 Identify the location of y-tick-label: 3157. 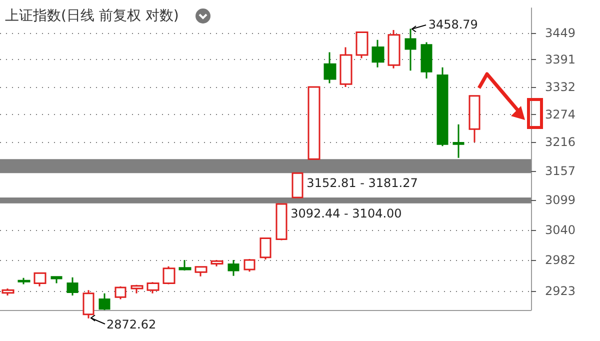
(560, 171).